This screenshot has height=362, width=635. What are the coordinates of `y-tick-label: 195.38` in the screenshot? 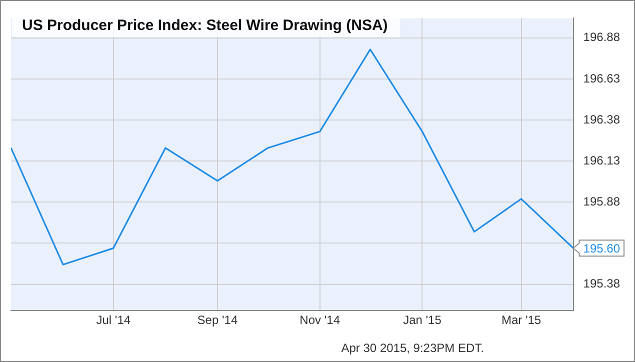 It's located at (601, 283).